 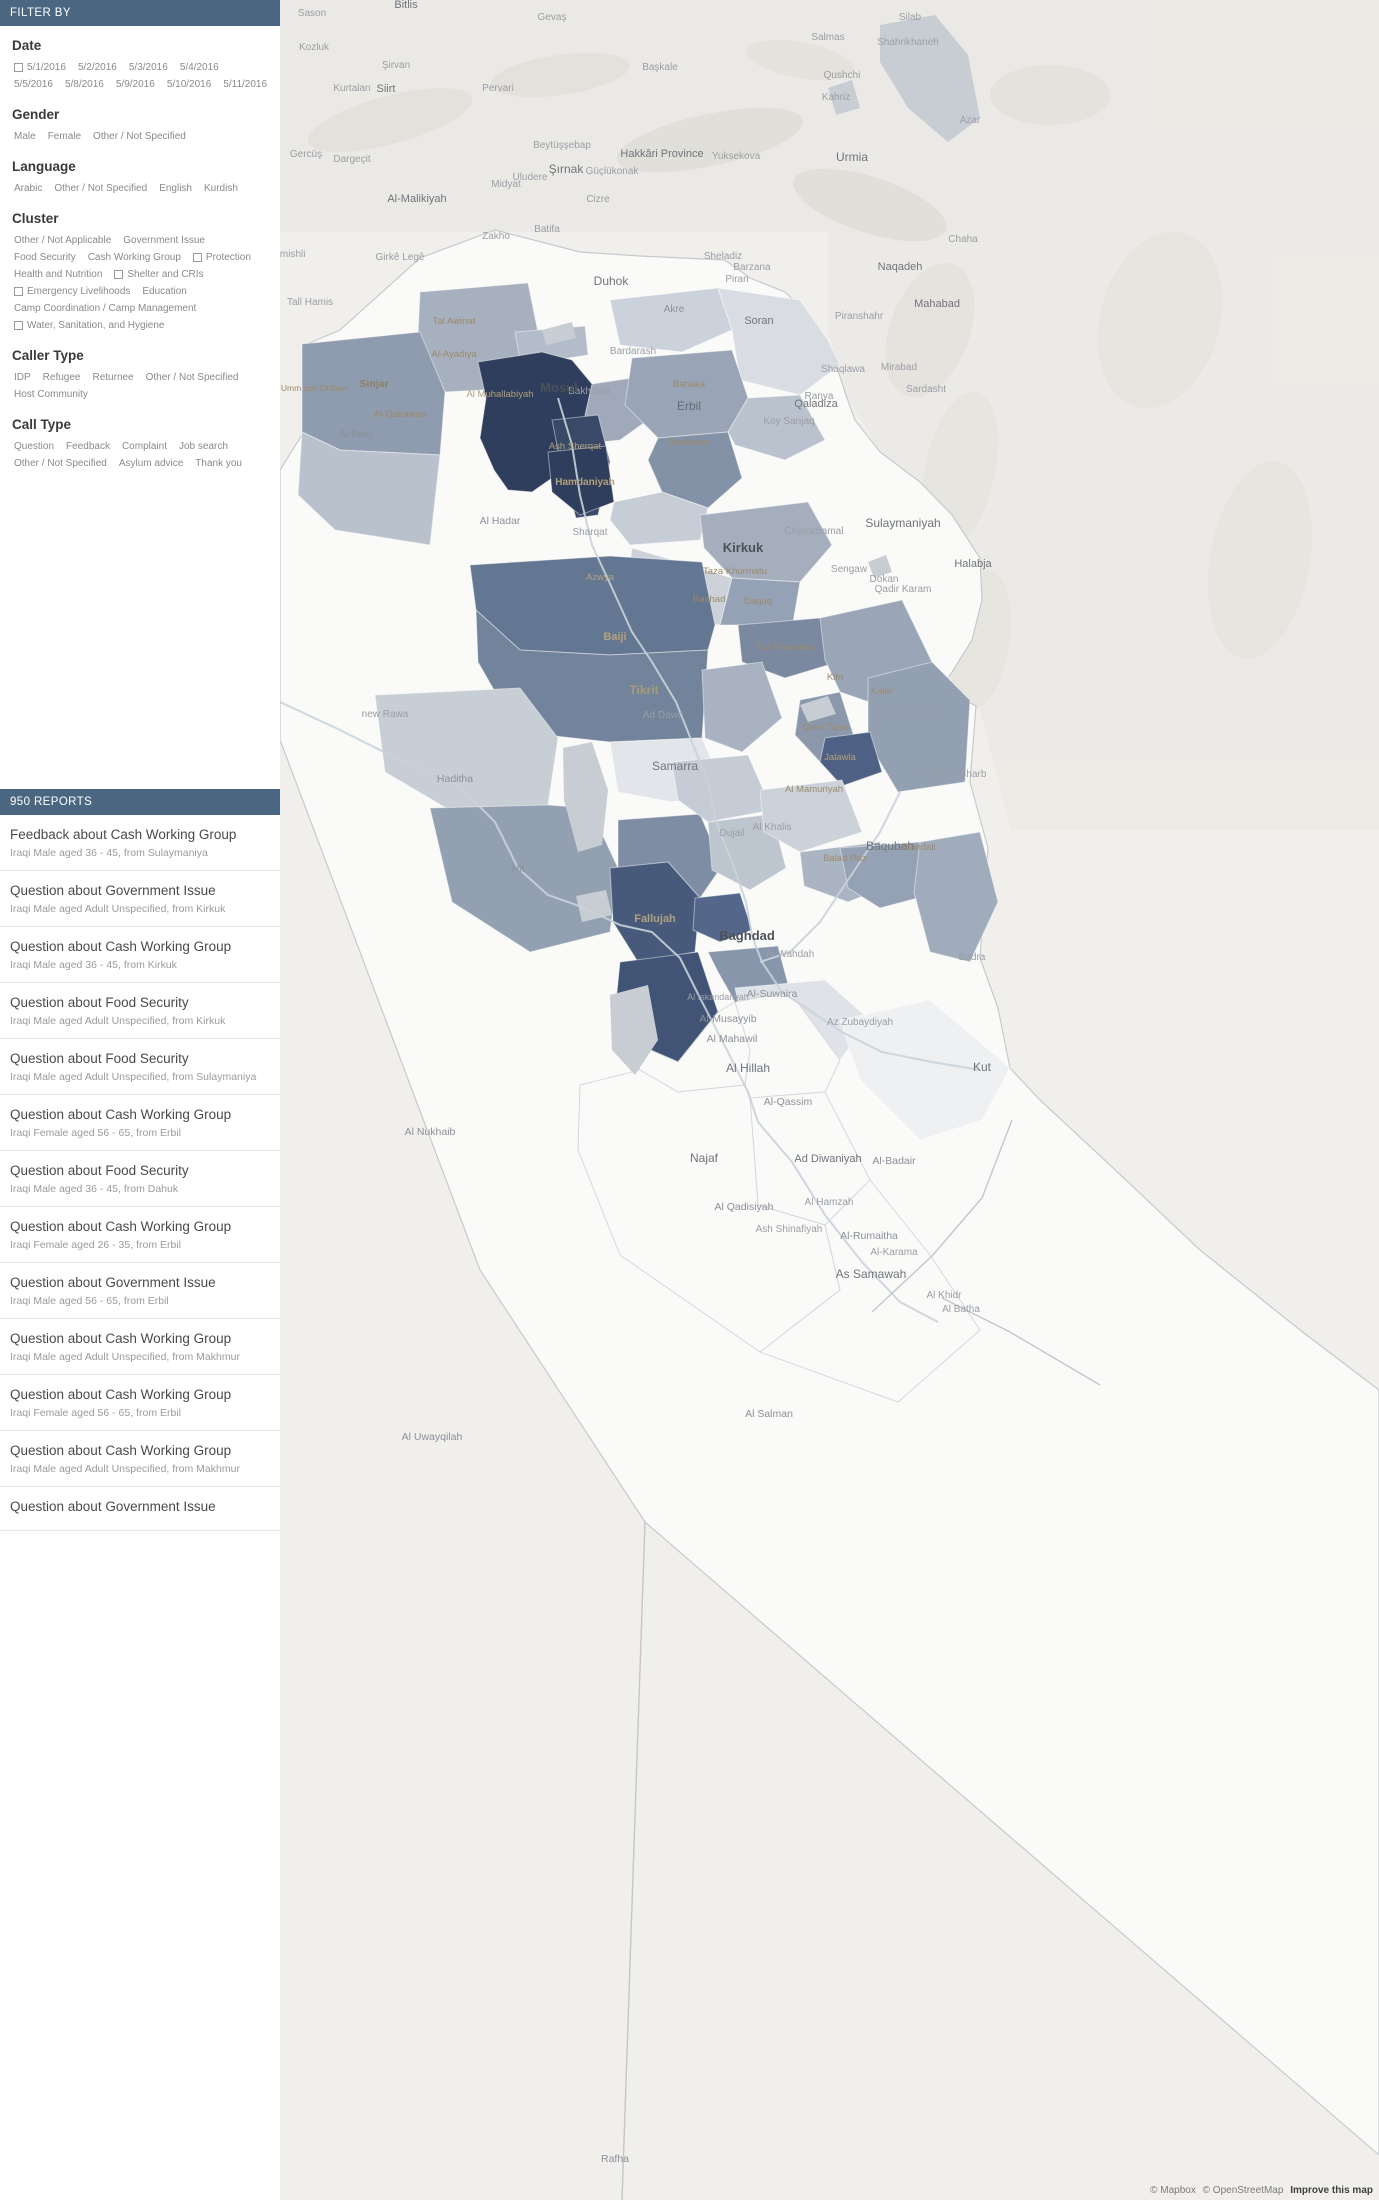 I want to click on filter-option-other-not-applicable: Other / Not Applicable, so click(x=62, y=240).